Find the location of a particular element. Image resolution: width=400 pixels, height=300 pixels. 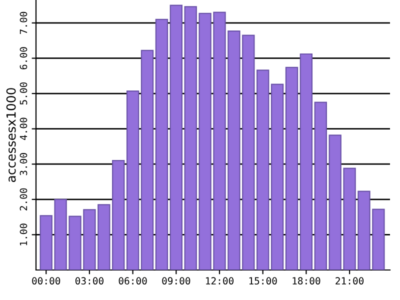

y-tick-label: 1.00 is located at coordinates (24, 235).